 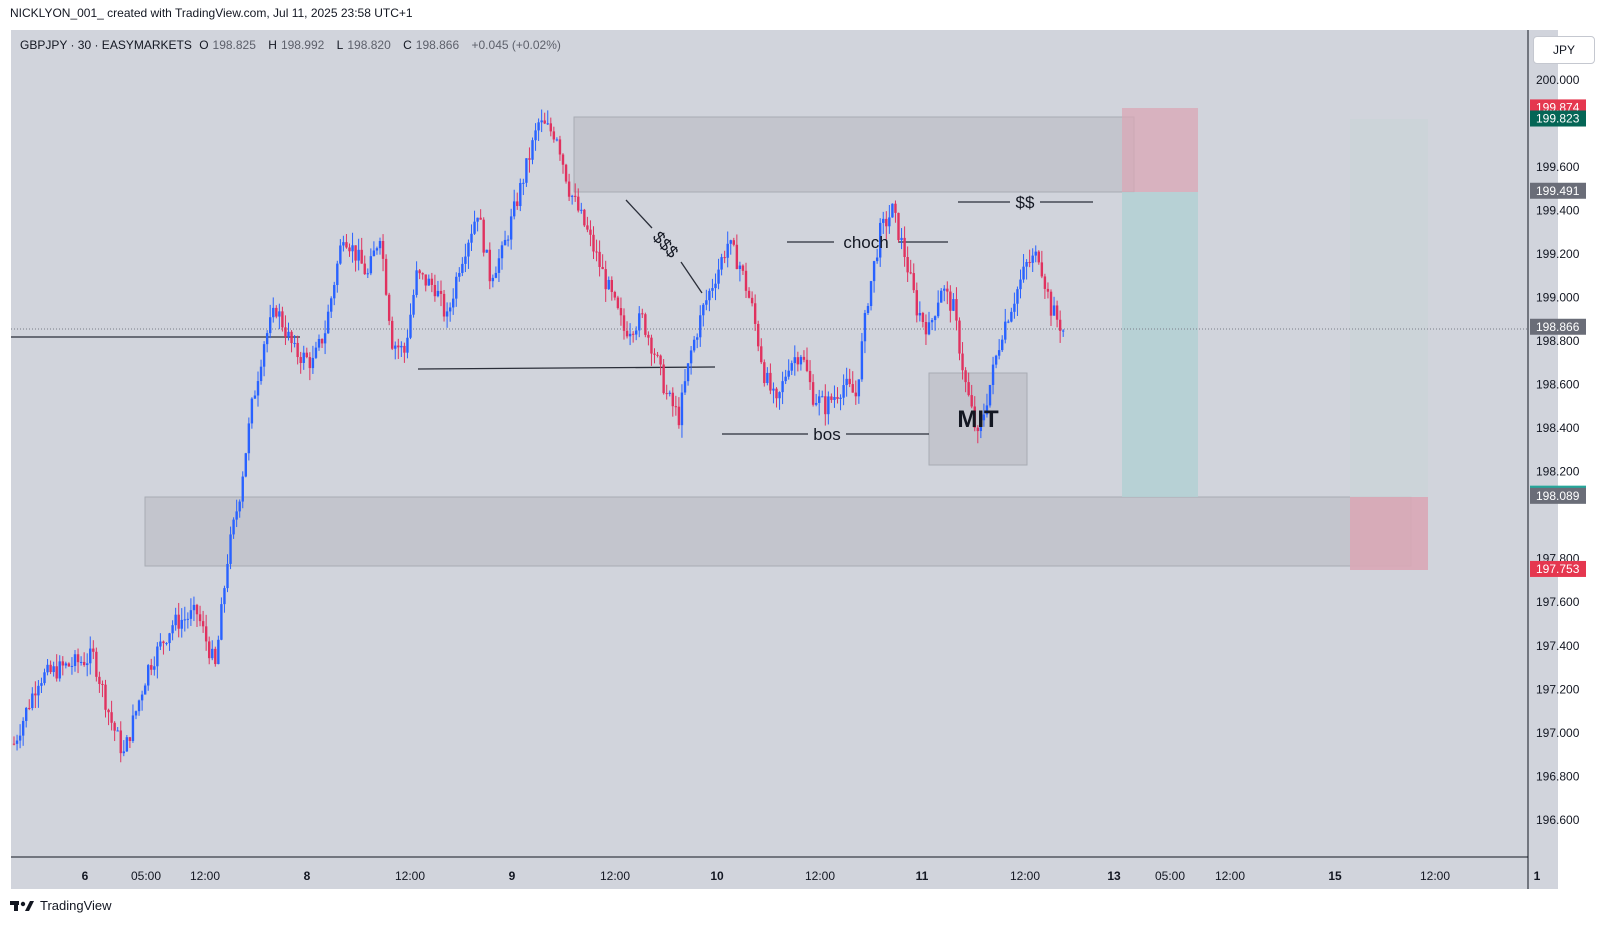 What do you see at coordinates (1558, 646) in the screenshot?
I see `price-tick-label: 197.400` at bounding box center [1558, 646].